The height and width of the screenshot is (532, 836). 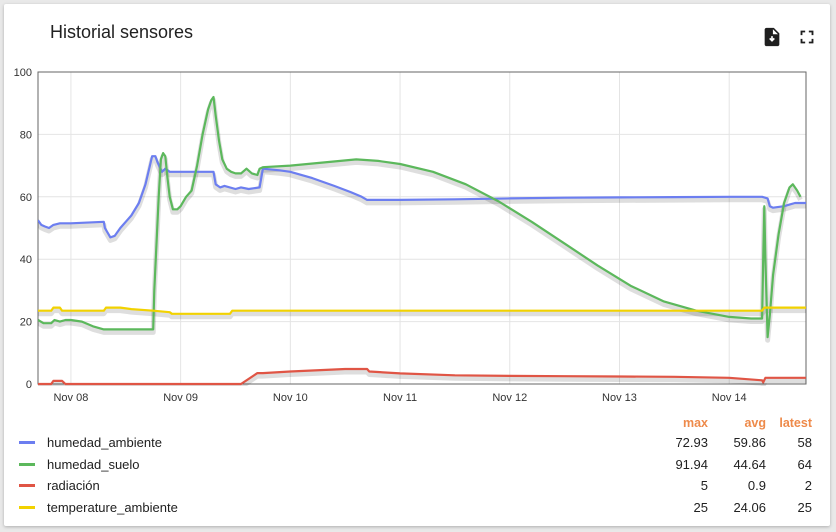 I want to click on x-tick-label: Nov 08, so click(x=70, y=398).